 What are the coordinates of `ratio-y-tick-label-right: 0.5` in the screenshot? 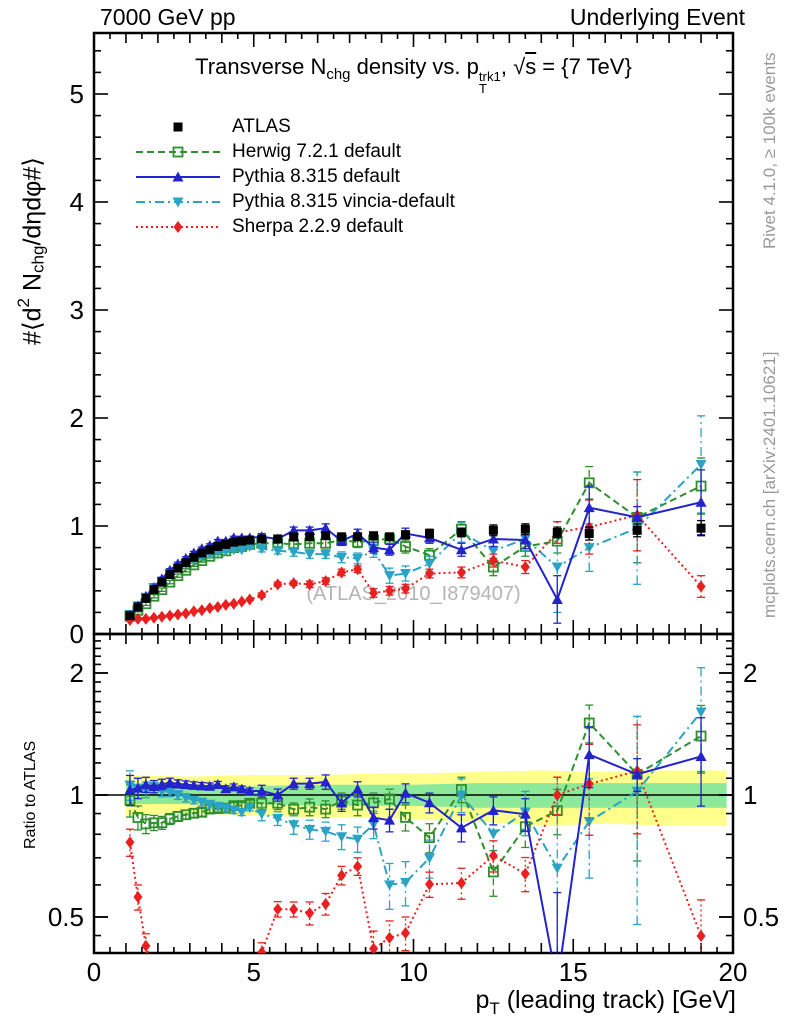 It's located at (761, 917).